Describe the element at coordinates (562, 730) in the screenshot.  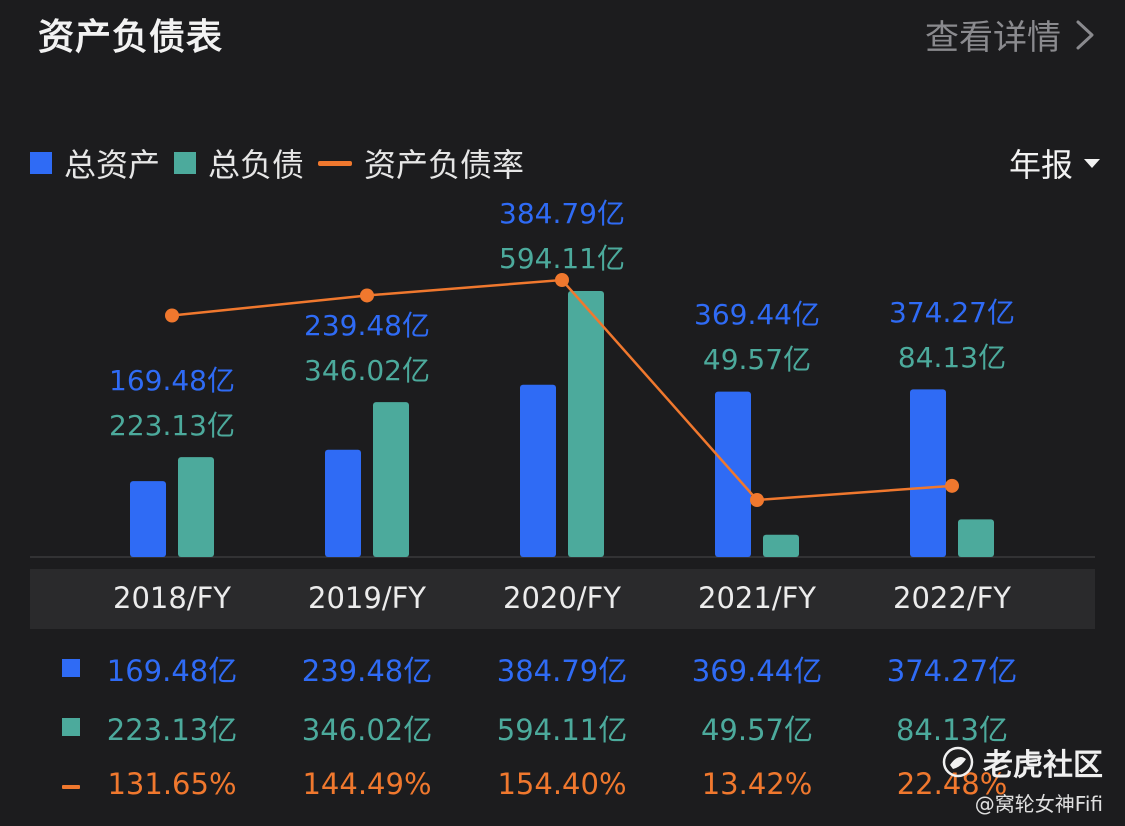
I see `table-cell: 594.11亿` at that location.